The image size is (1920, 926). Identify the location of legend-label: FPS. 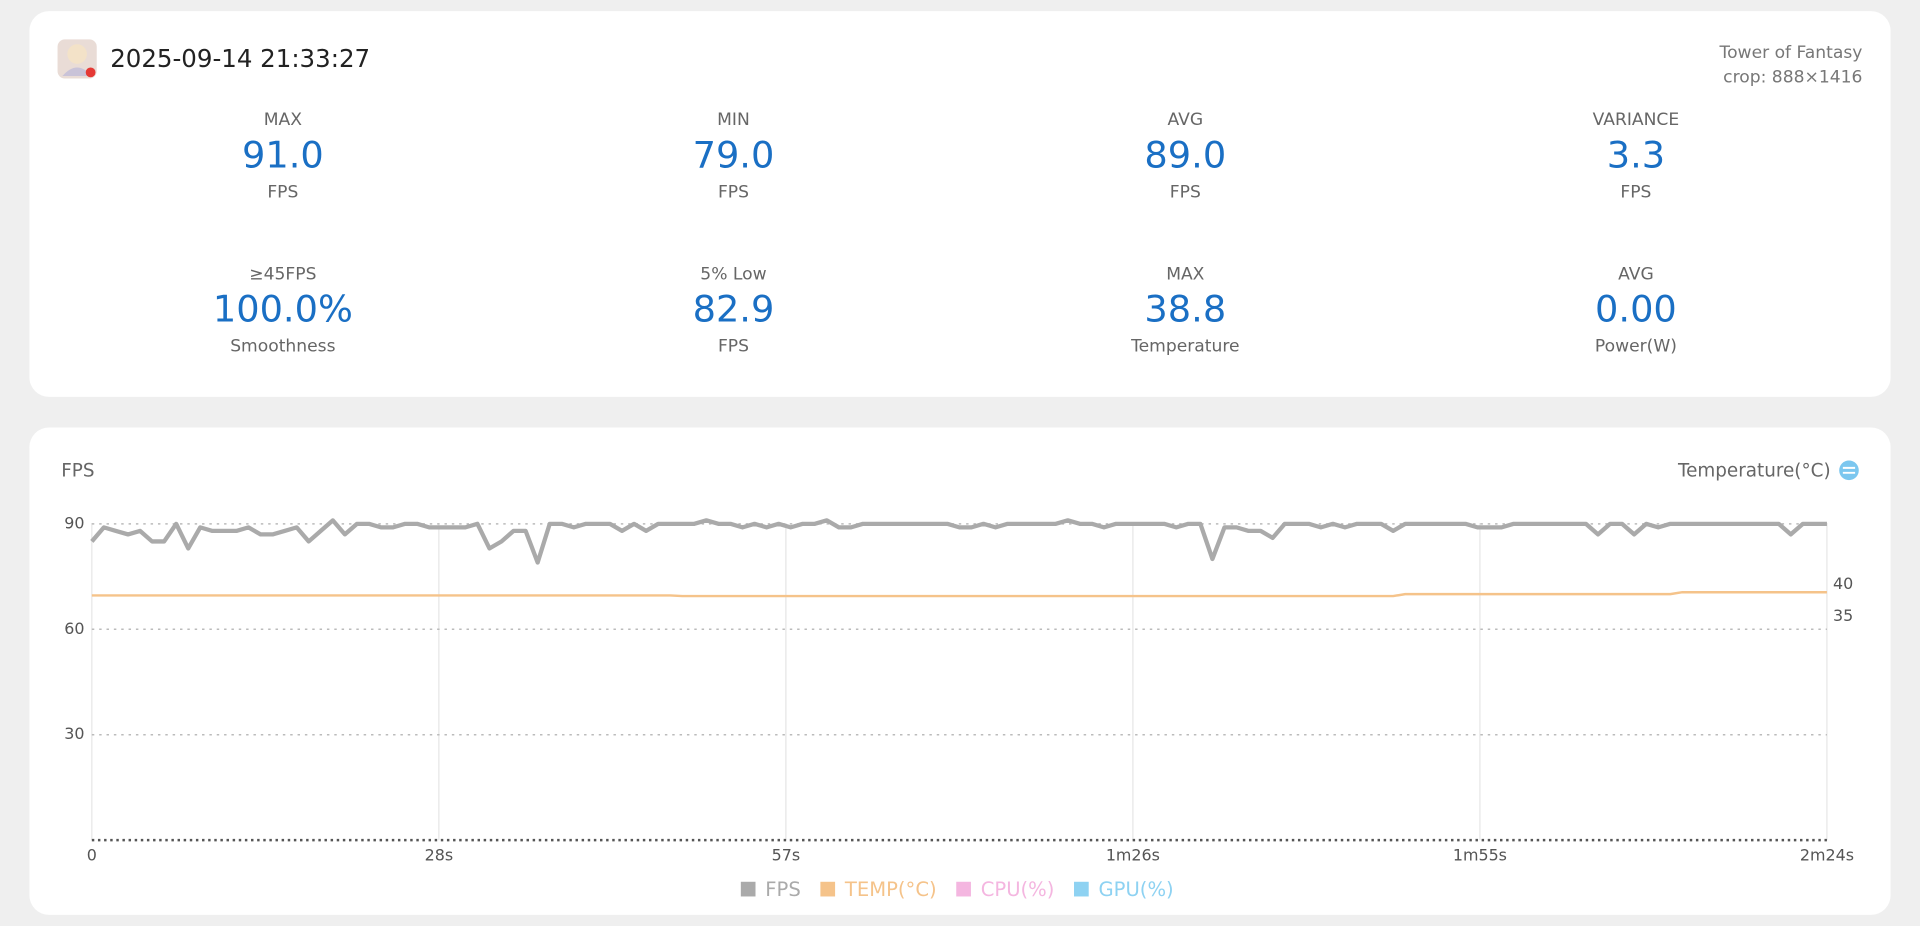
(782, 889).